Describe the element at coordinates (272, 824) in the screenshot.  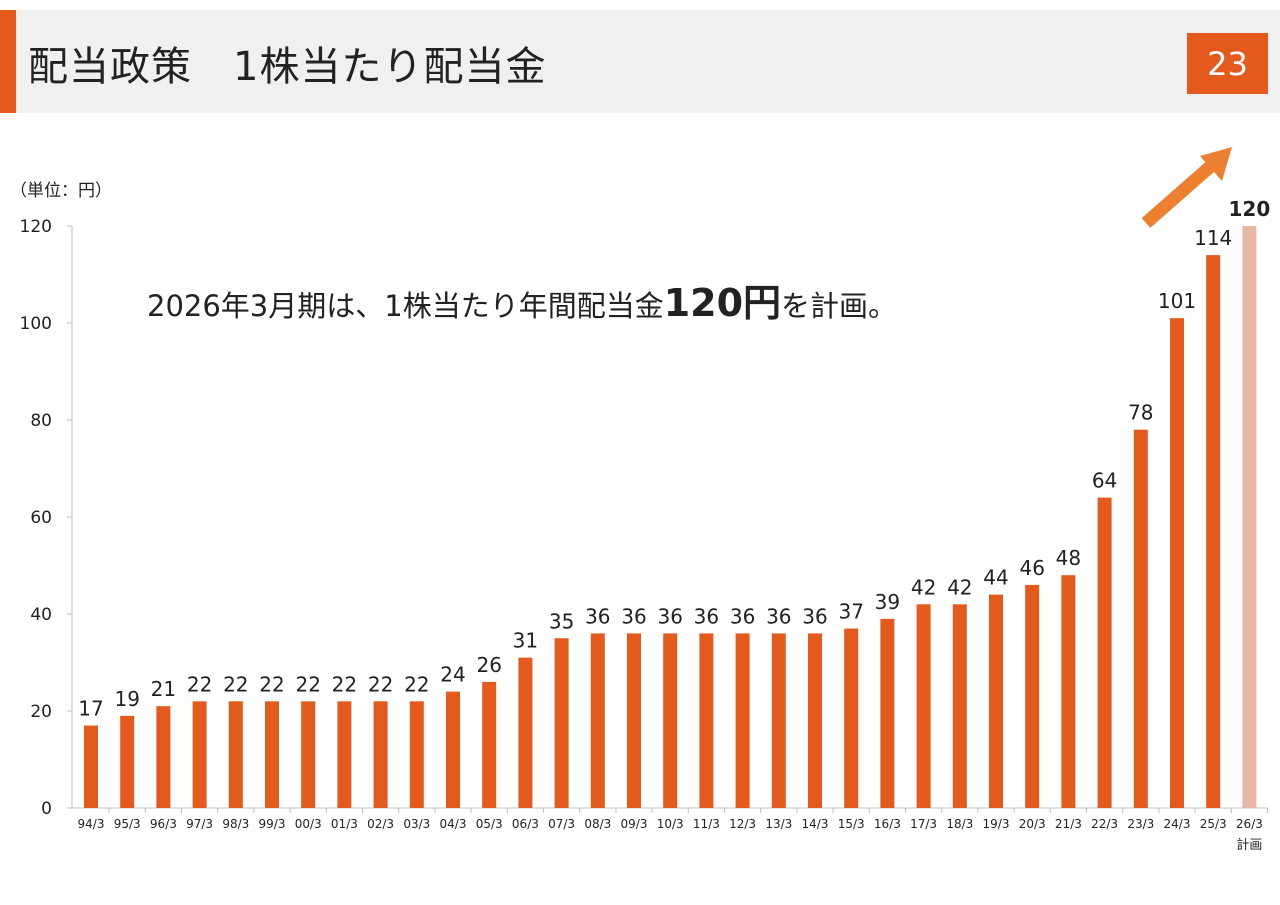
I see `x-tick-label: 99/3` at that location.